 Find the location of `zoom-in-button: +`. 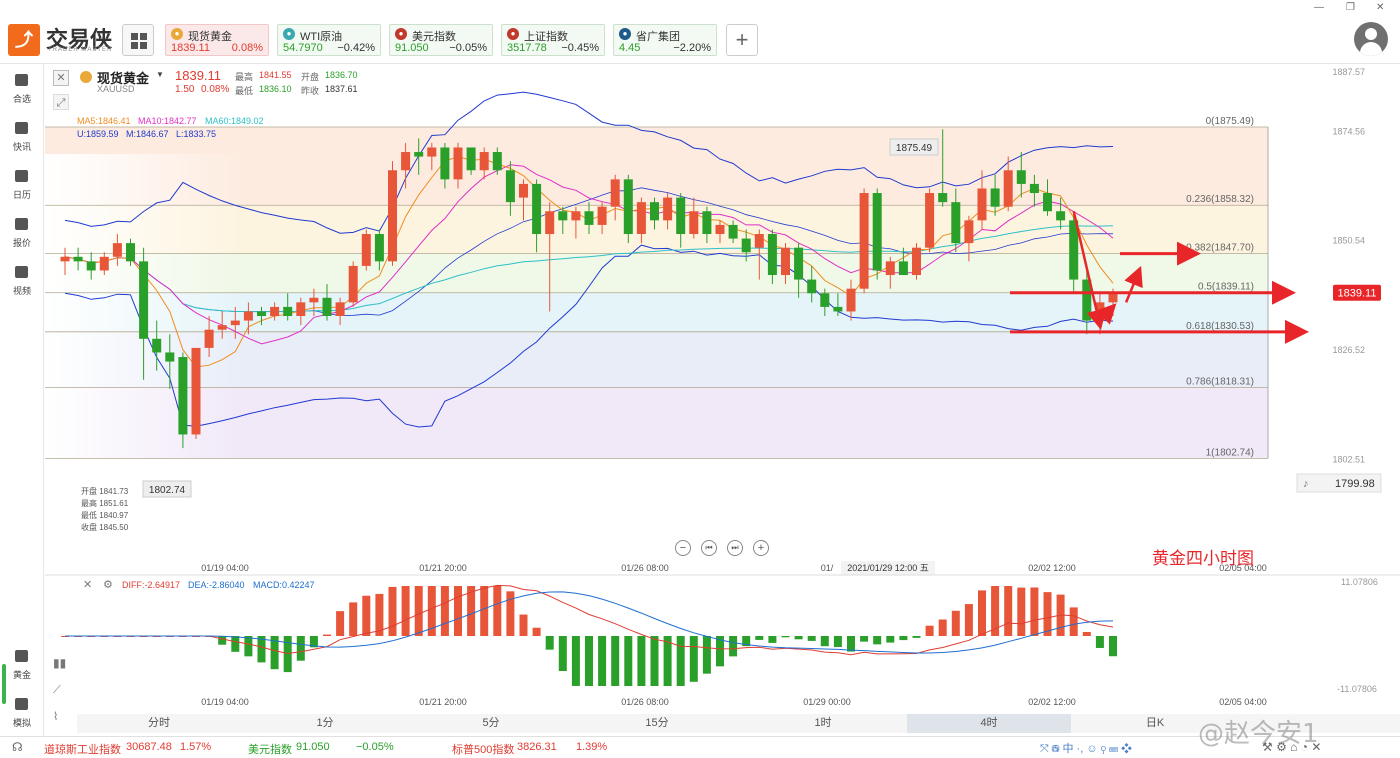

zoom-in-button: + is located at coordinates (761, 548).